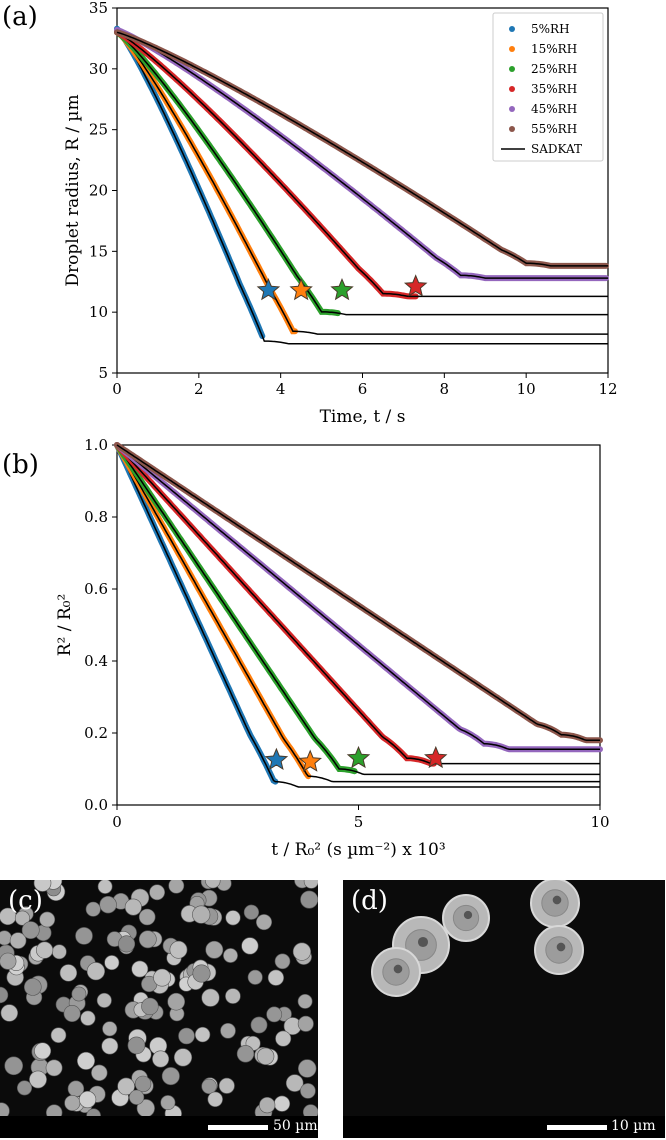 This screenshot has width=666, height=1140. Describe the element at coordinates (512, 49) in the screenshot. I see `legend-marker-15%RH` at that location.